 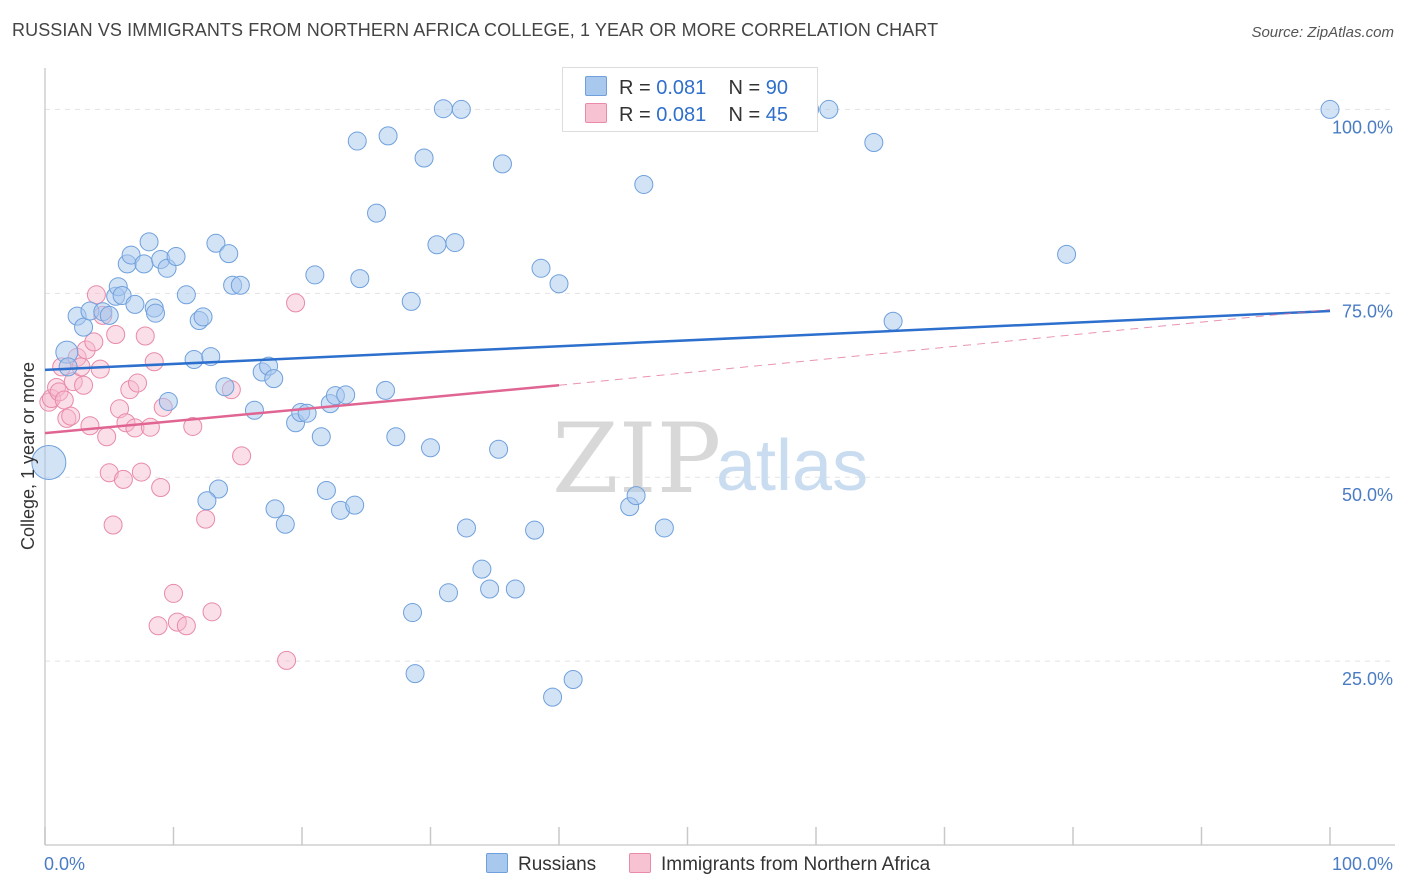 I want to click on y-tick-label: 100.0%, so click(x=1362, y=127).